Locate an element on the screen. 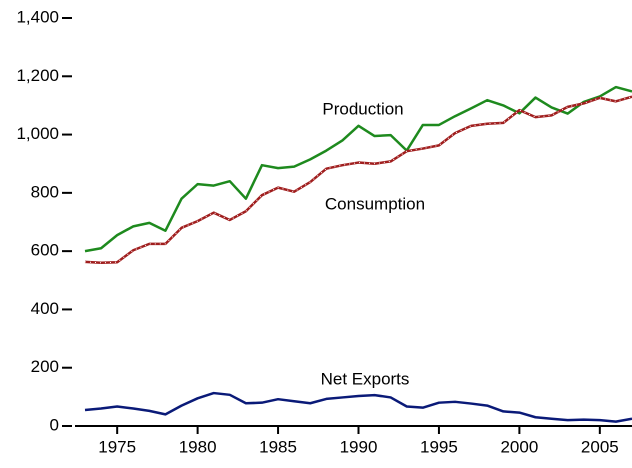 The image size is (632, 468). series-line is located at coordinates (358, 407).